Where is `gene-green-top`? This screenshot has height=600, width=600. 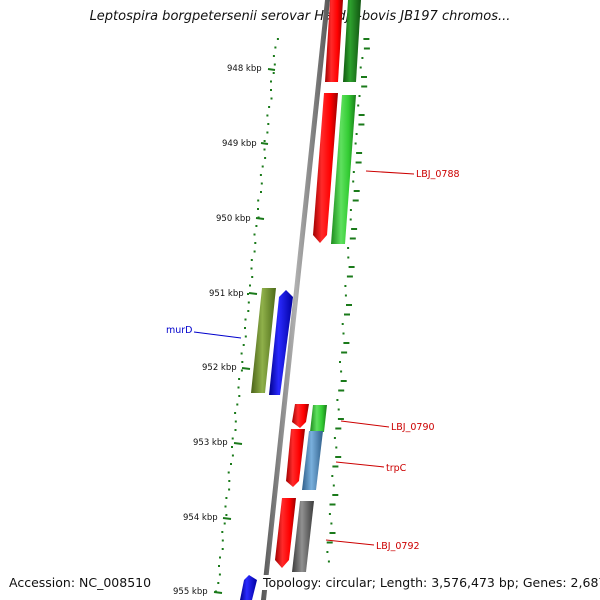
gene-green-top is located at coordinates (352, 41).